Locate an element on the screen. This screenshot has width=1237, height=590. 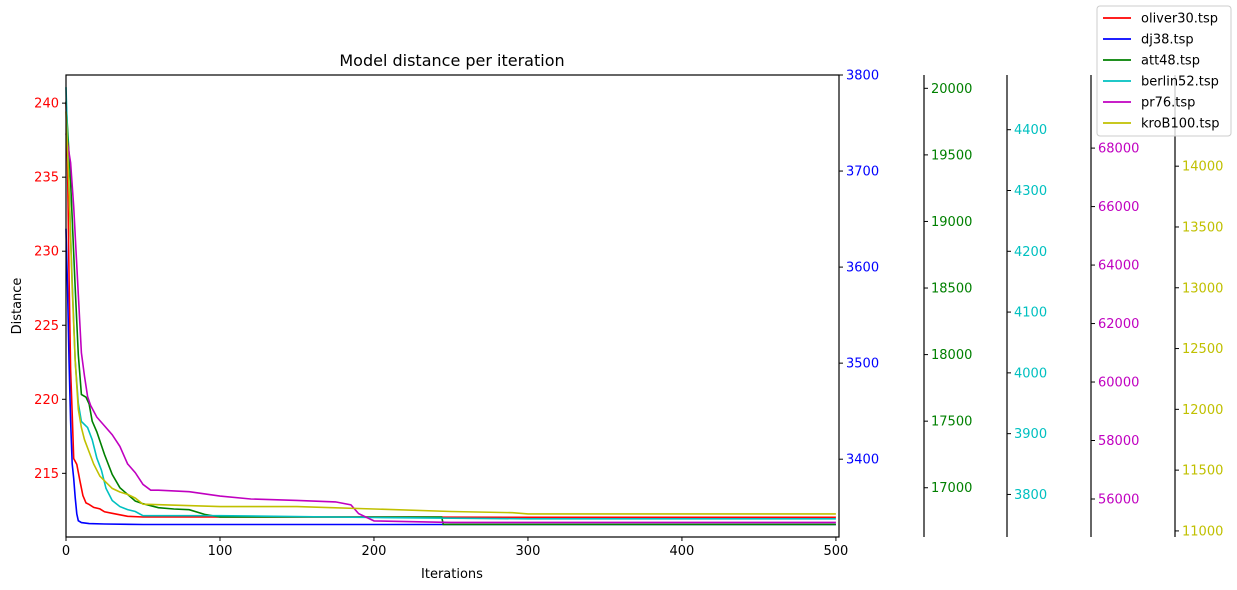
y-tick-label-pr76: 66000 is located at coordinates (1118, 207).